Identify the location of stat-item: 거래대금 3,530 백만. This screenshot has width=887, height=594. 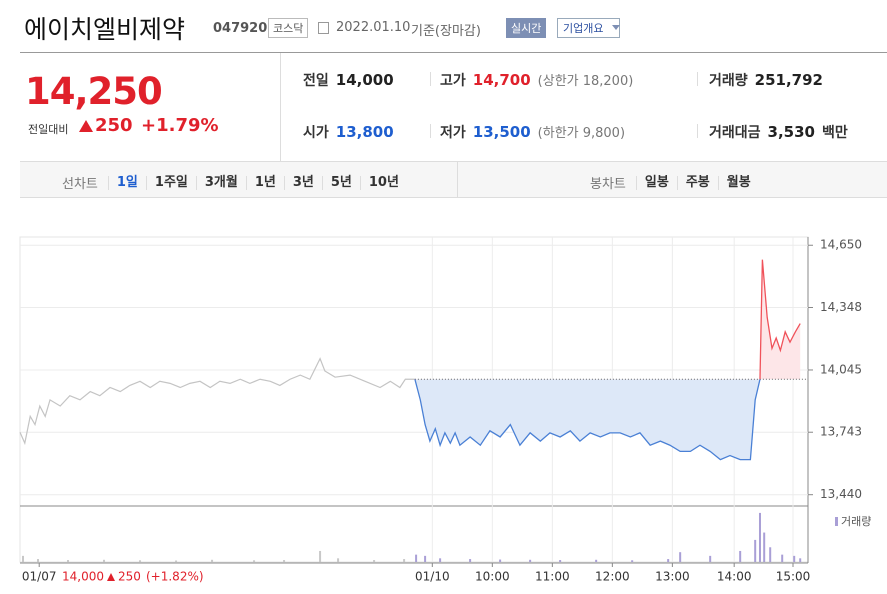
(778, 132).